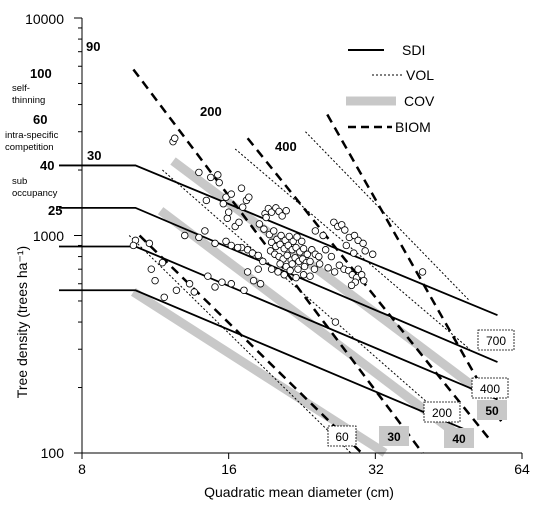  I want to click on vol-box-700-label: 700, so click(496, 341).